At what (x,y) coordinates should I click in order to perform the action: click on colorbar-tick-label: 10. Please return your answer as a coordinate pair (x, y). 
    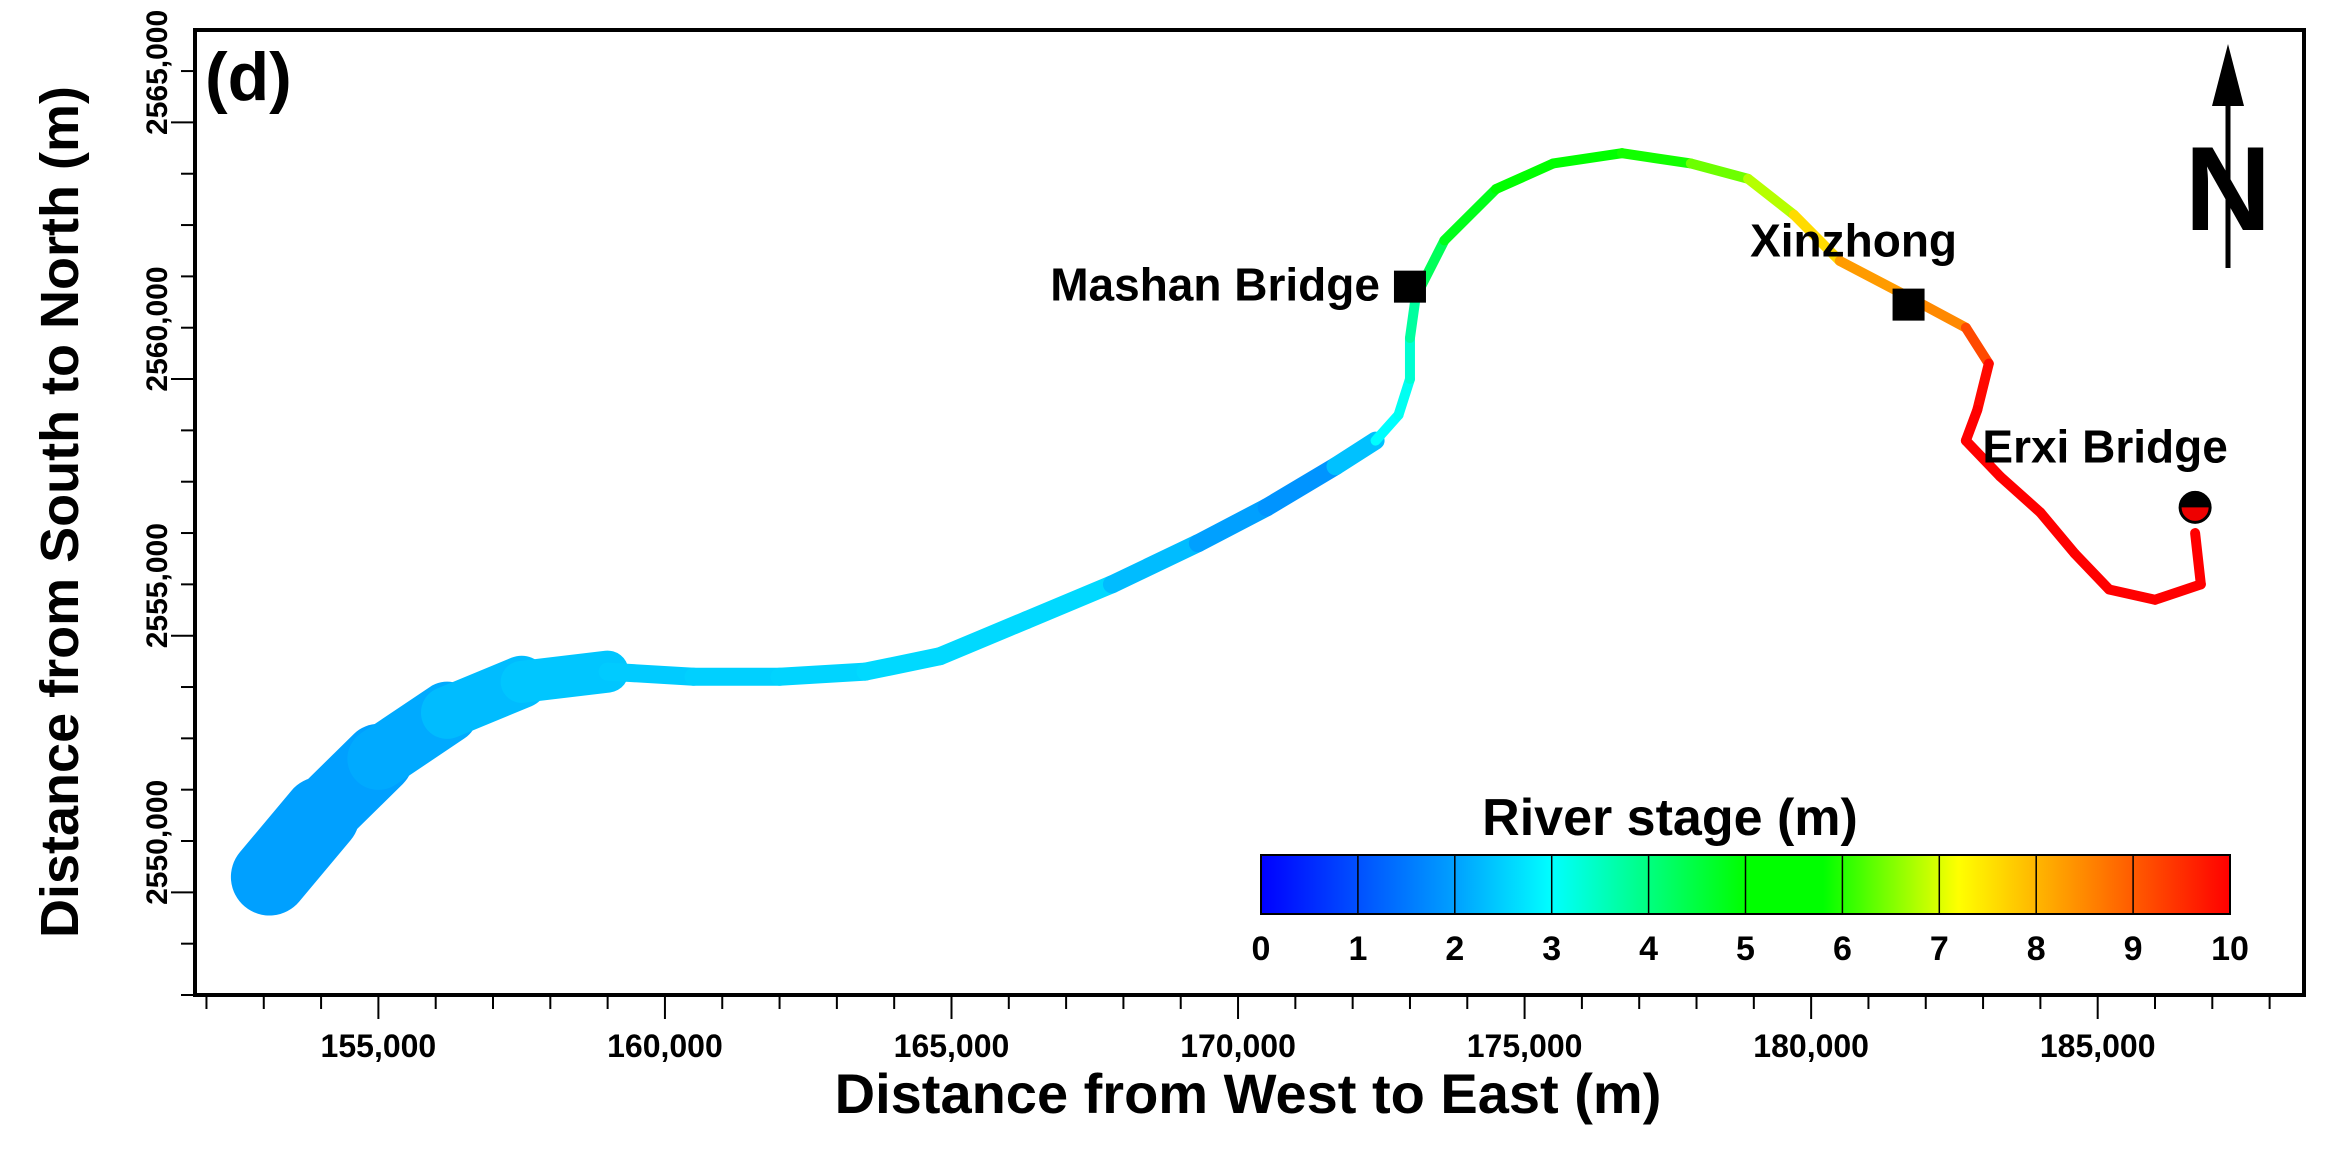
    Looking at the image, I should click on (2230, 949).